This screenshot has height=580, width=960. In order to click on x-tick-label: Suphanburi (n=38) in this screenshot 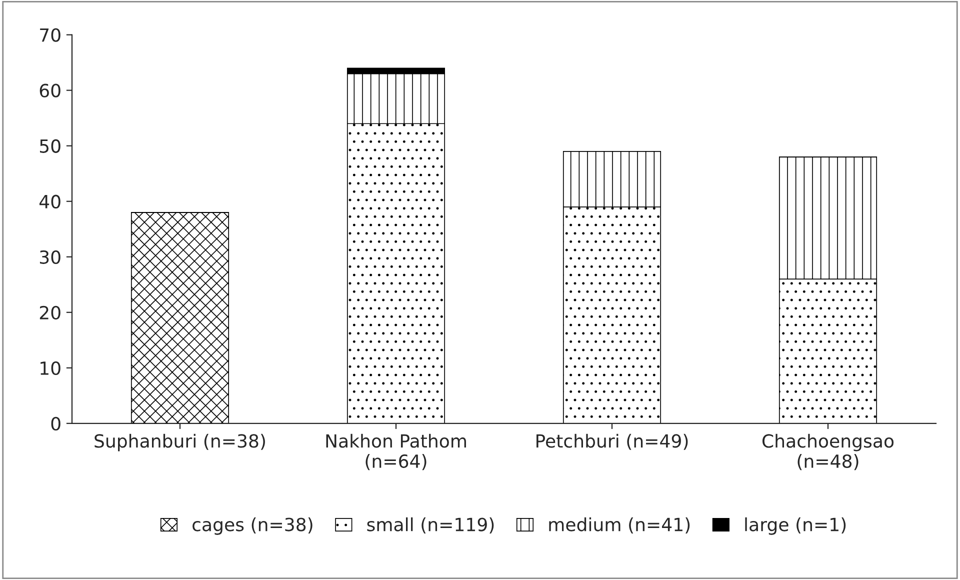, I will do `click(179, 443)`.